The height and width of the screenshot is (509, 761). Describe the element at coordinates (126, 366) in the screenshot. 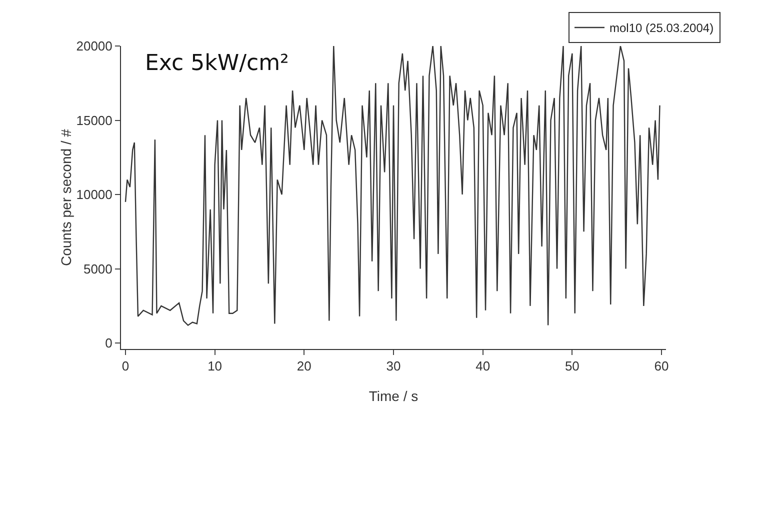

I see `x-tick-label: 0` at that location.